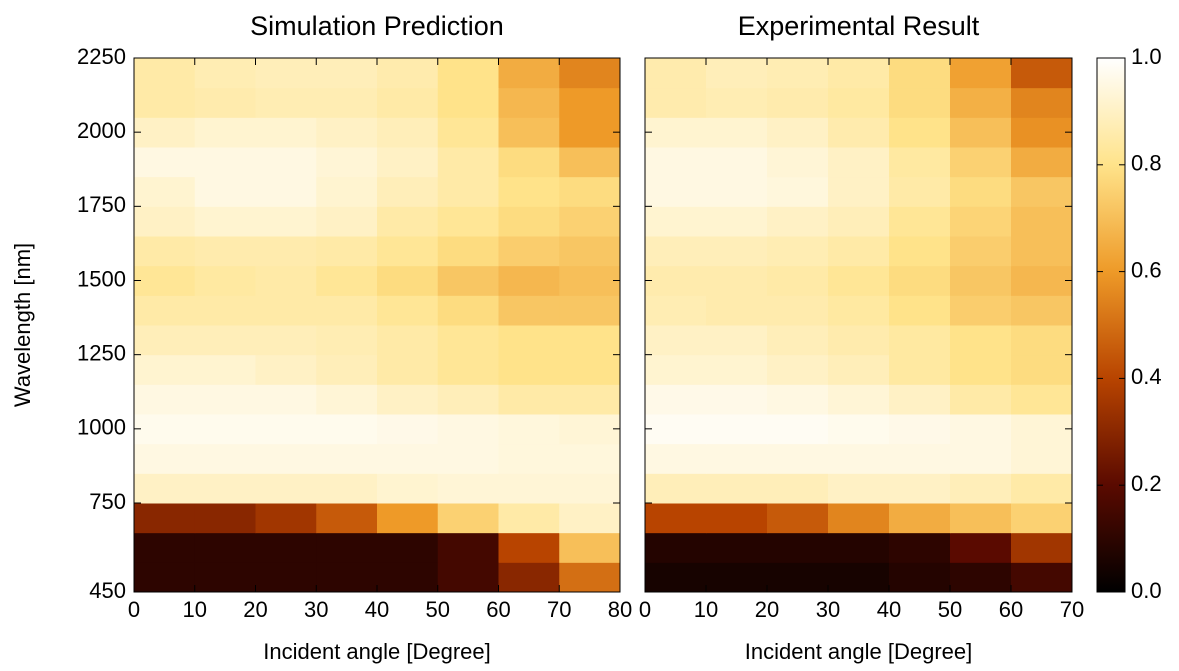  I want to click on y-tick-label: 1250, so click(101, 352).